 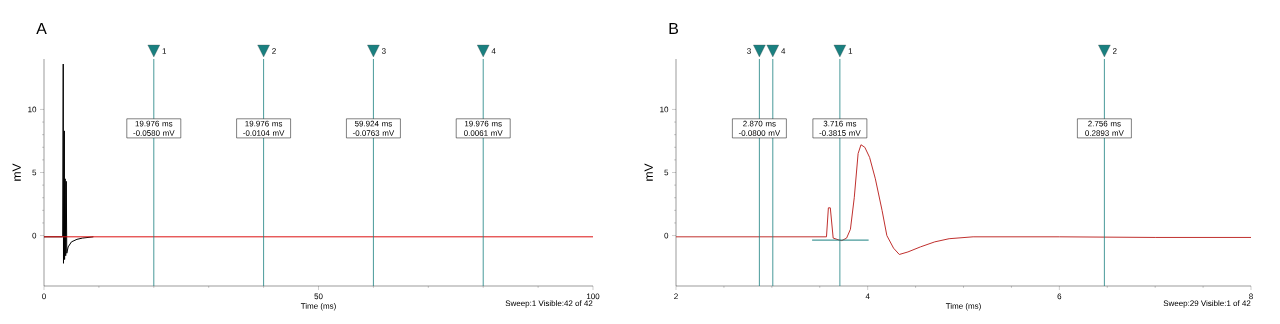 What do you see at coordinates (41, 28) in the screenshot?
I see `chart-title: A` at bounding box center [41, 28].